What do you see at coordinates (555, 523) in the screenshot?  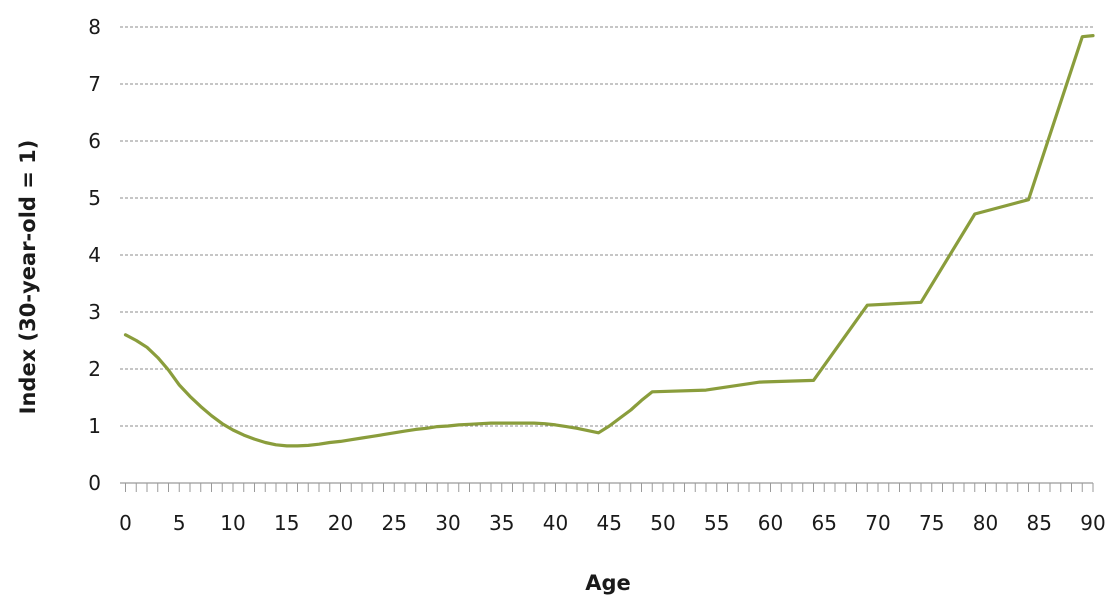 I see `x-tick-label: 40` at bounding box center [555, 523].